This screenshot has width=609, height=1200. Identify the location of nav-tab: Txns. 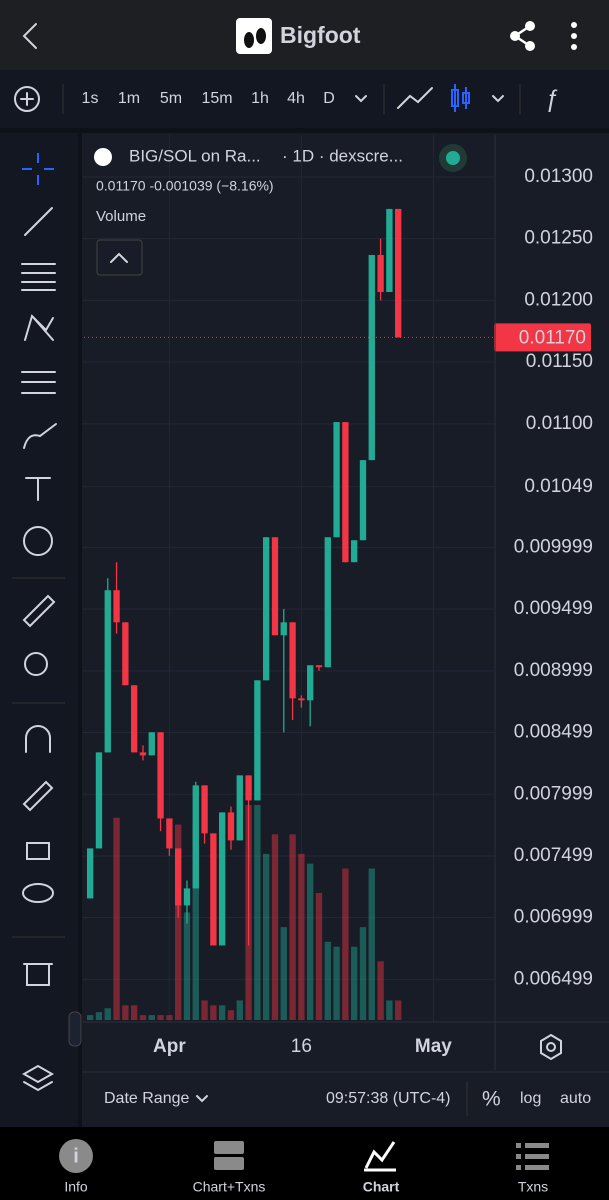
(533, 1187).